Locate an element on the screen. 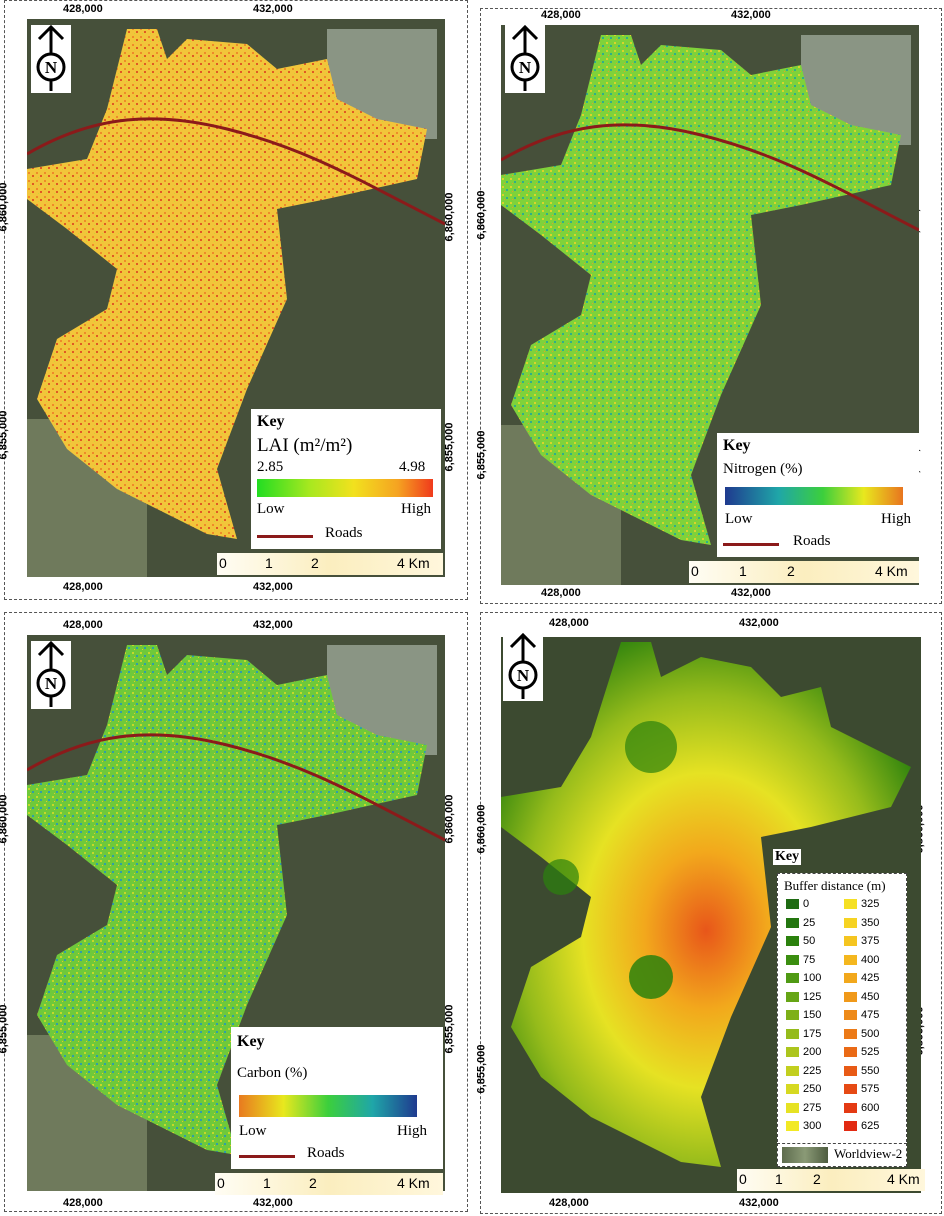  buffer-value: 125 is located at coordinates (812, 996).